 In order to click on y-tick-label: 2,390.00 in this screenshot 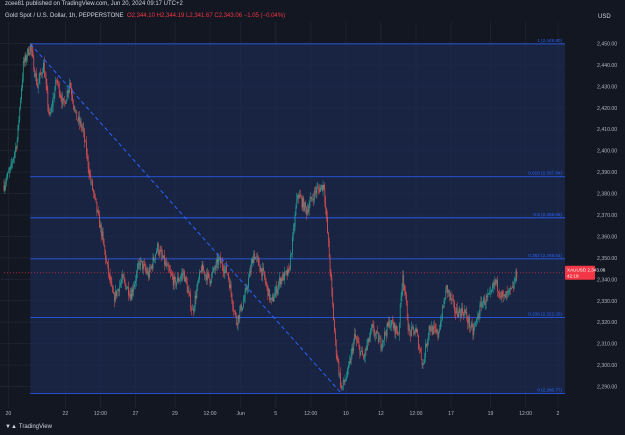, I will do `click(607, 173)`.